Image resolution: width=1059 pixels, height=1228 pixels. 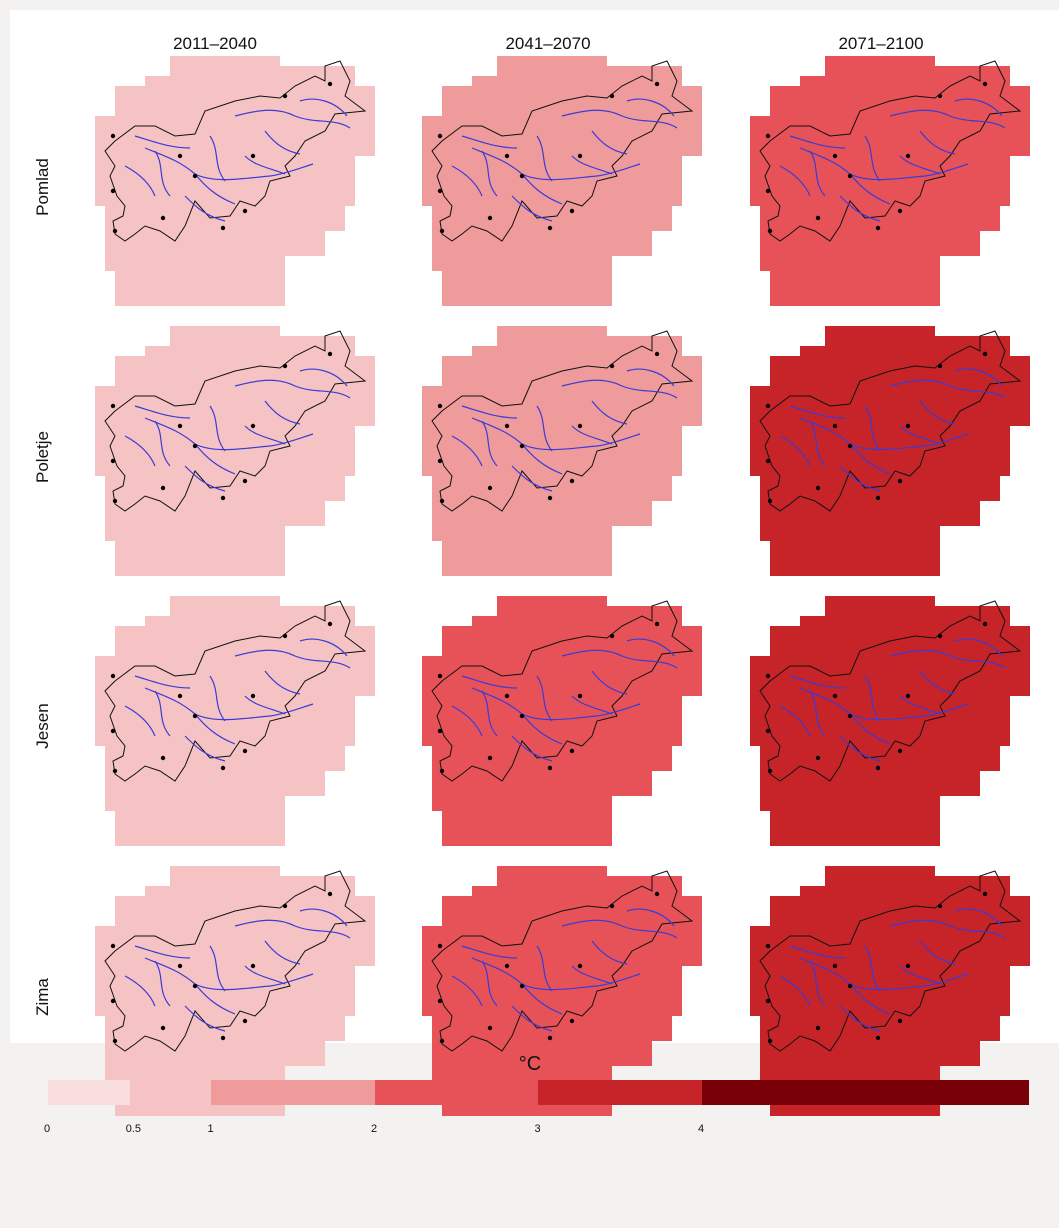 What do you see at coordinates (215, 43) in the screenshot?
I see `column-title-2011-2040: 2011–2040` at bounding box center [215, 43].